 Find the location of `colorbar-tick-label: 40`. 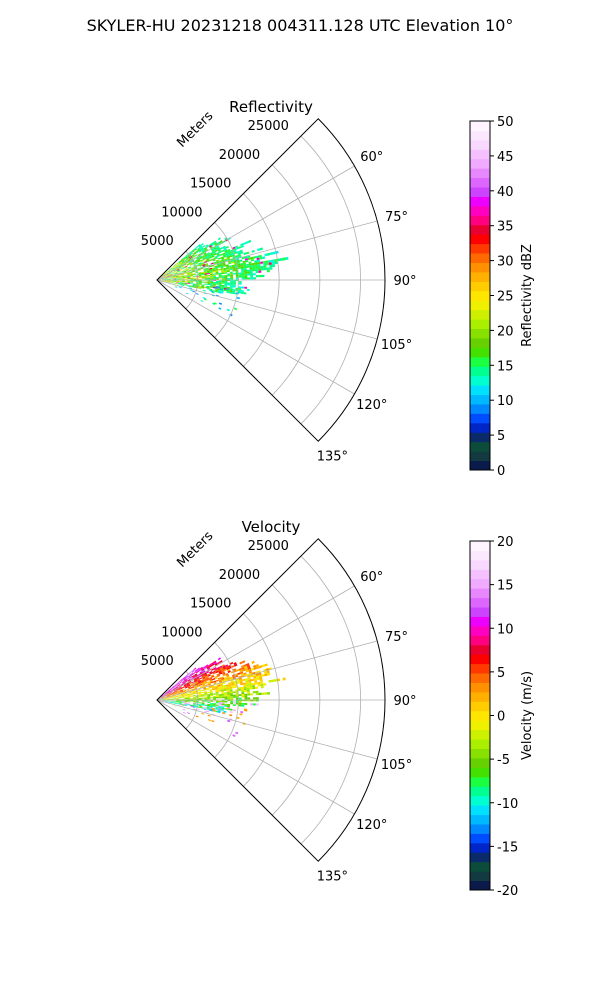

colorbar-tick-label: 40 is located at coordinates (505, 192).